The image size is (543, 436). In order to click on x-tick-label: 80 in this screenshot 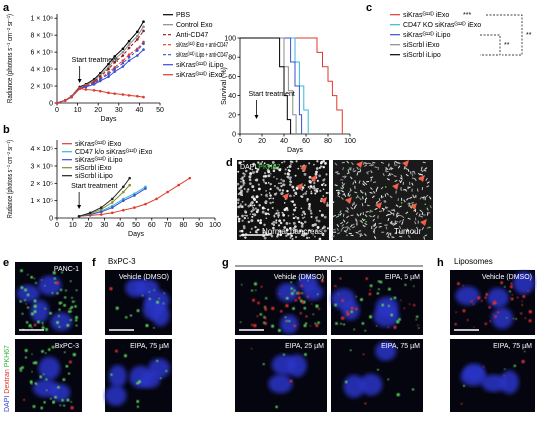, I will do `click(184, 225)`.